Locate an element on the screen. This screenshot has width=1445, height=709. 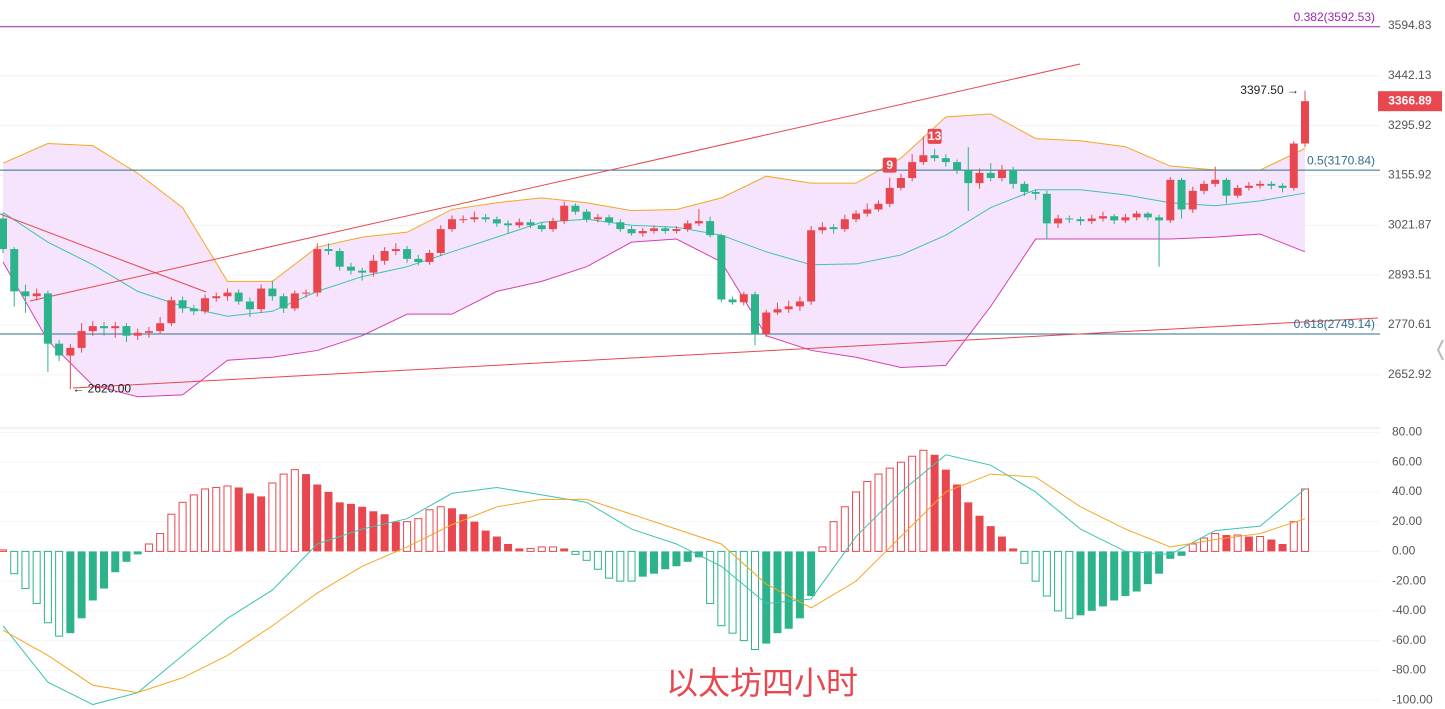
price-tag-label: 3366.89 is located at coordinates (1410, 100).